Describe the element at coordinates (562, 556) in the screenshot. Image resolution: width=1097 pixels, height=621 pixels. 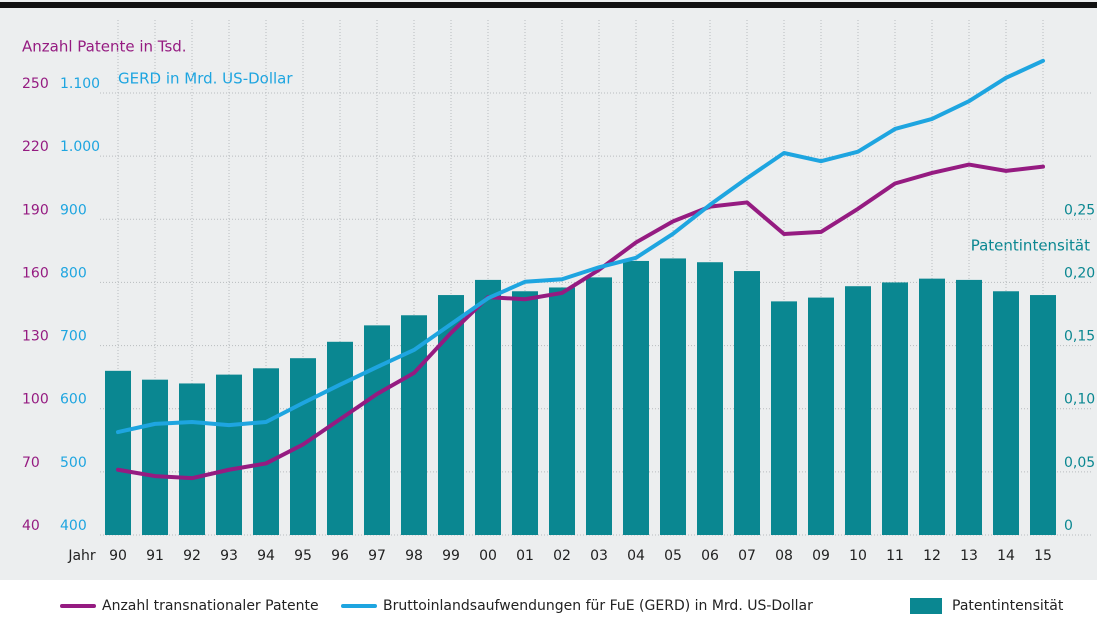
I see `x-tick-label: 02` at that location.